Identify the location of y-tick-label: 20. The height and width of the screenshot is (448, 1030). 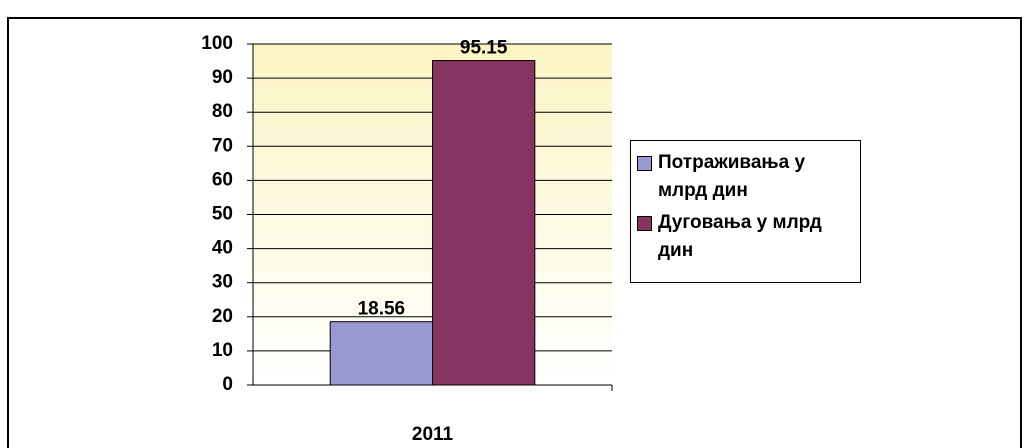
(222, 316).